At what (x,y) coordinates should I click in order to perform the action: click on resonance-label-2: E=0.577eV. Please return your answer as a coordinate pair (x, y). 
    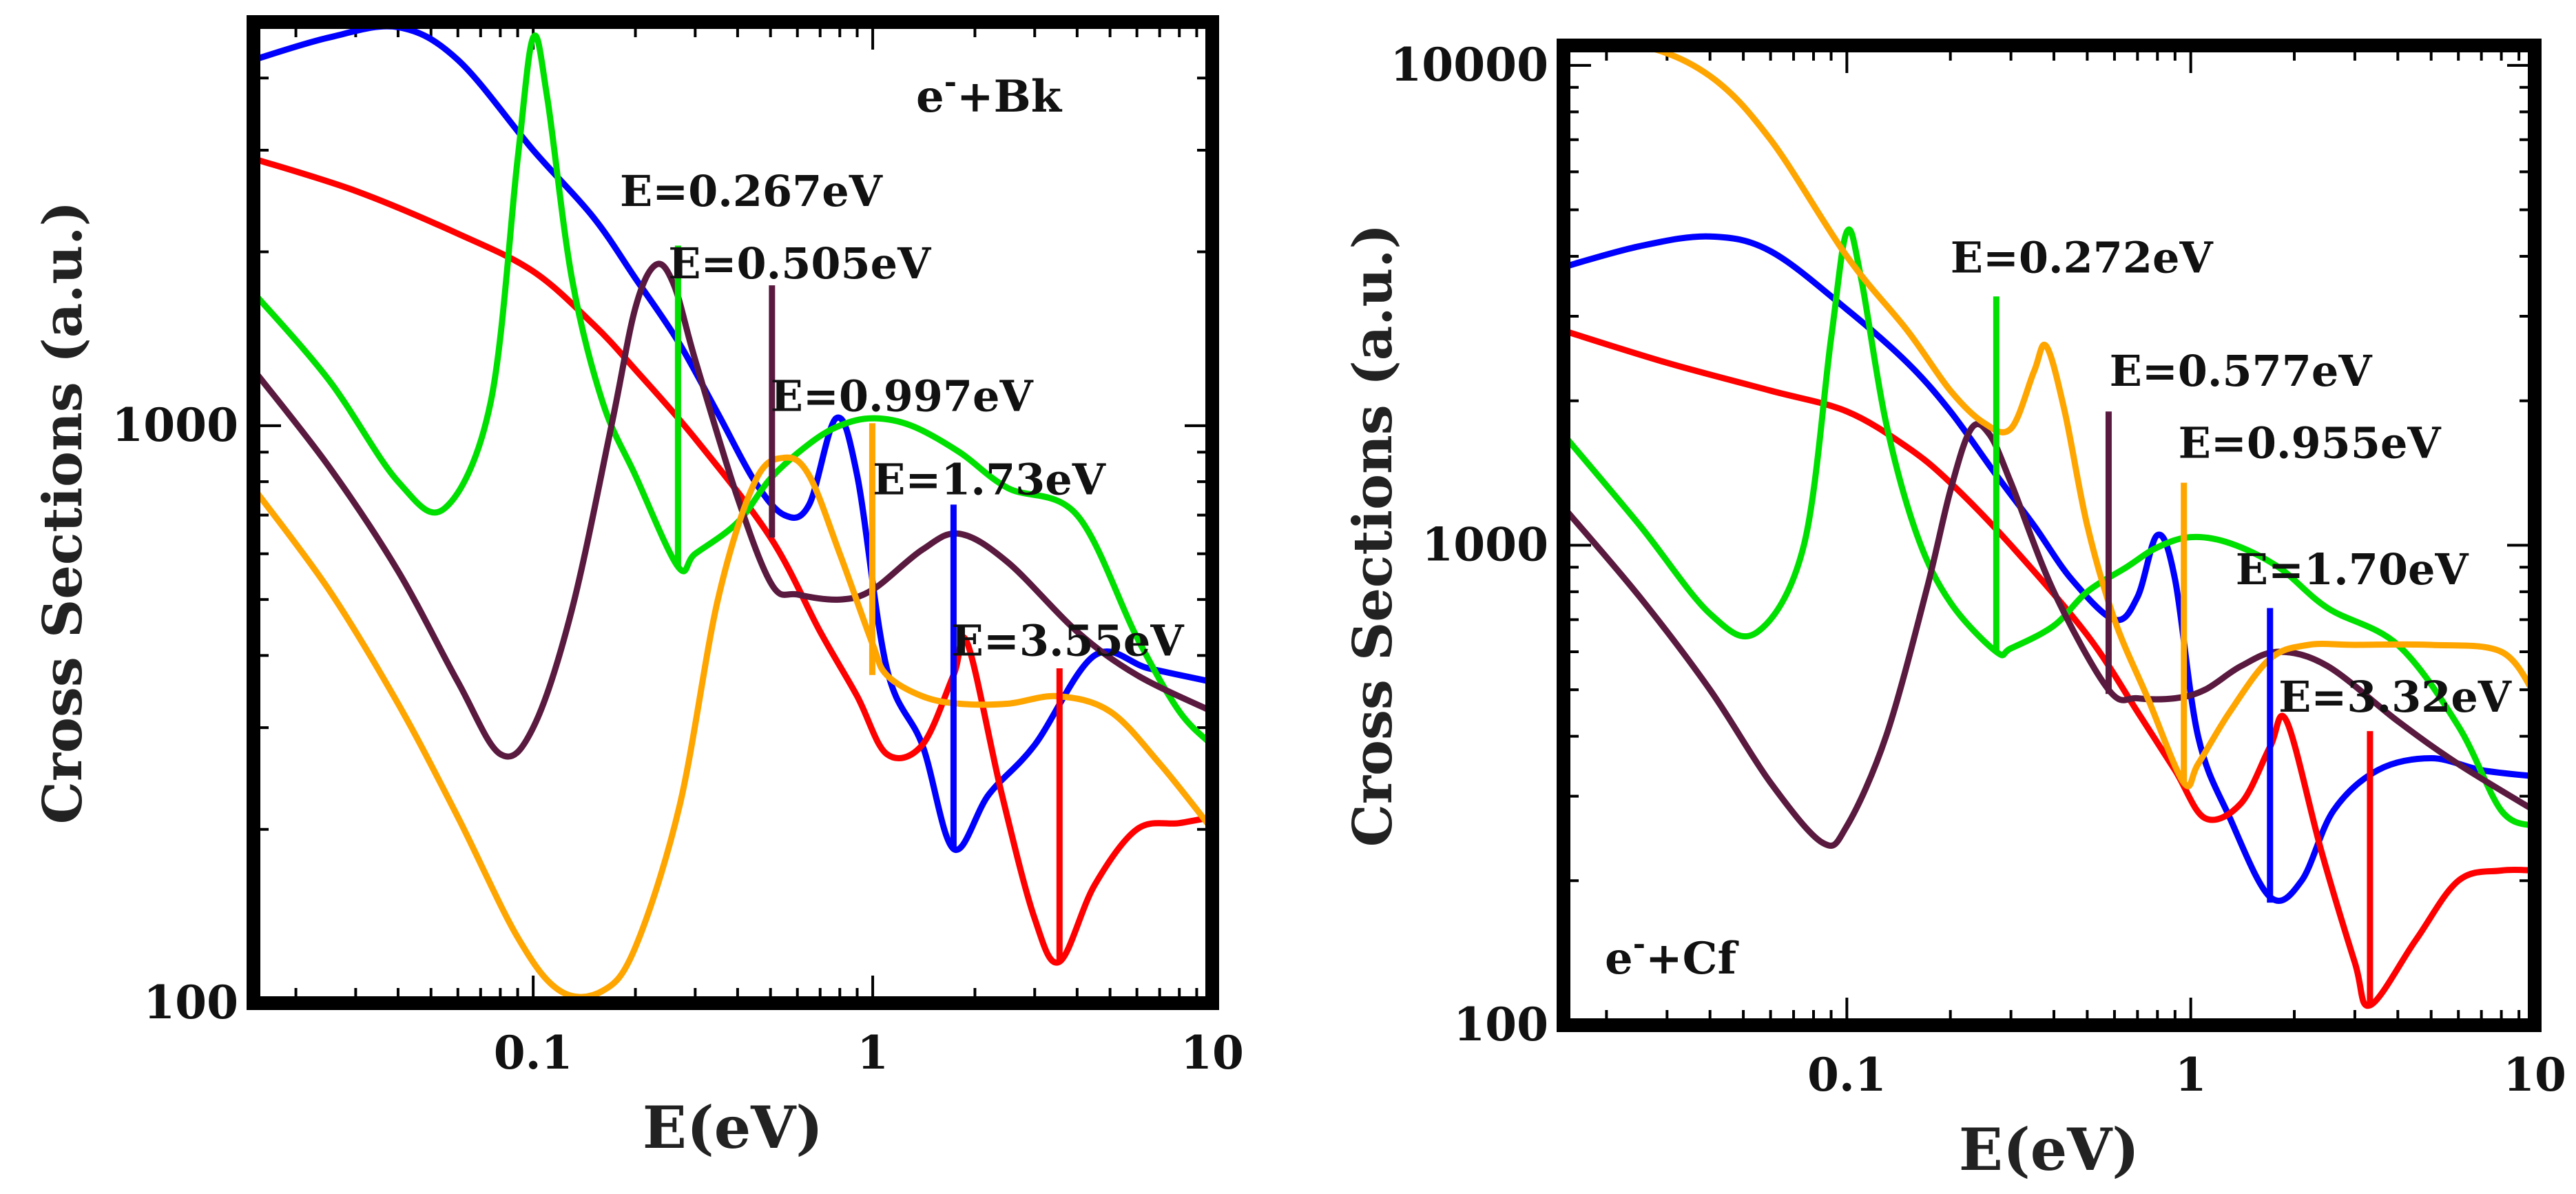
    Looking at the image, I should click on (2241, 371).